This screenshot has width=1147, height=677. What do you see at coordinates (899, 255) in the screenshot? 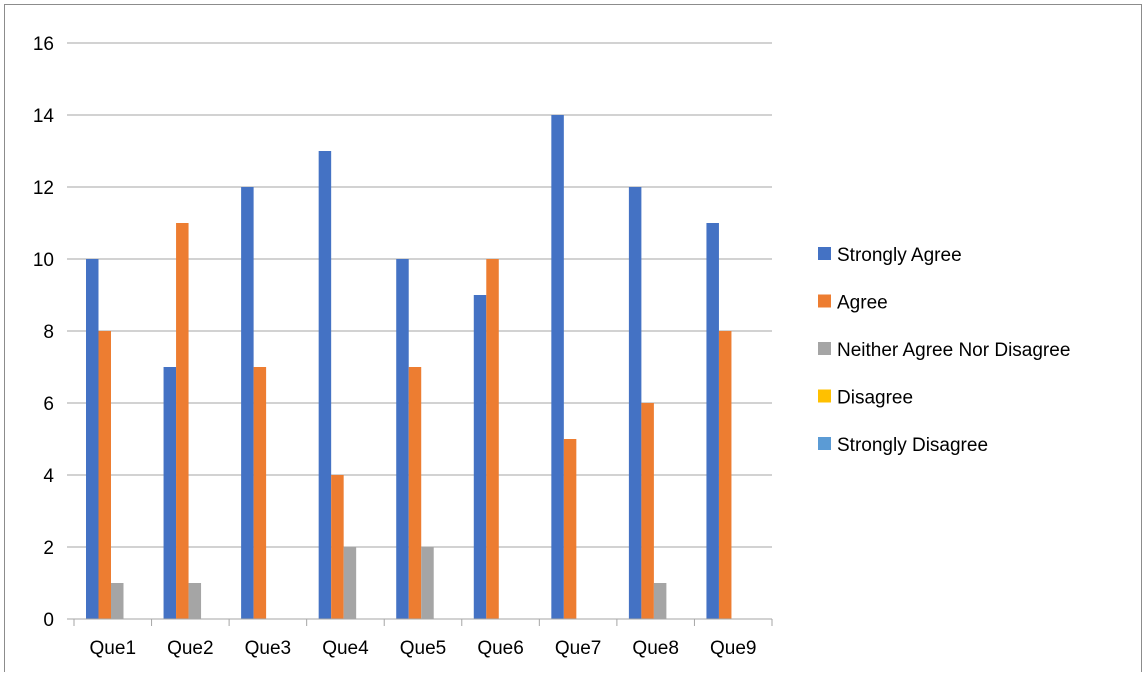
I see `legend-label: Strongly Agree` at bounding box center [899, 255].